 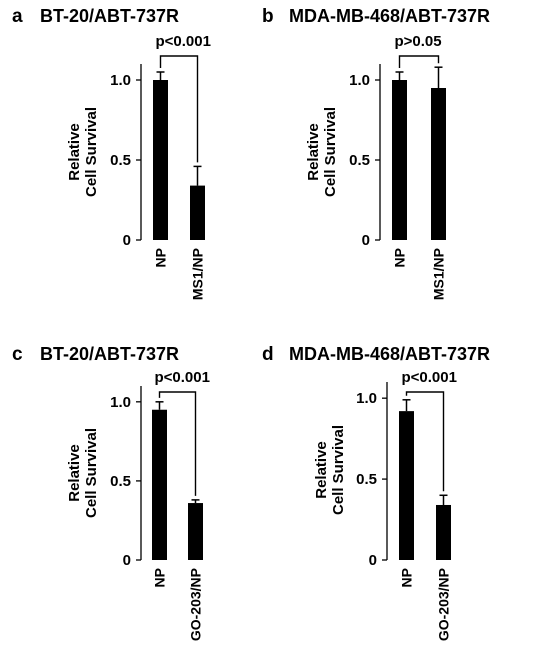 What do you see at coordinates (268, 354) in the screenshot?
I see `panel-letter: d` at bounding box center [268, 354].